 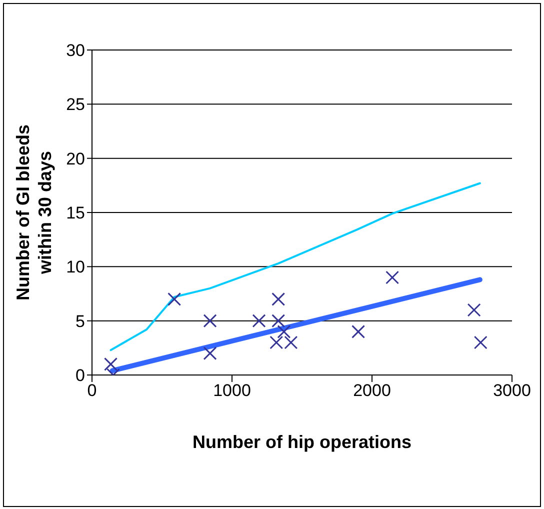 I want to click on x-tick-label: 2000, so click(x=372, y=390).